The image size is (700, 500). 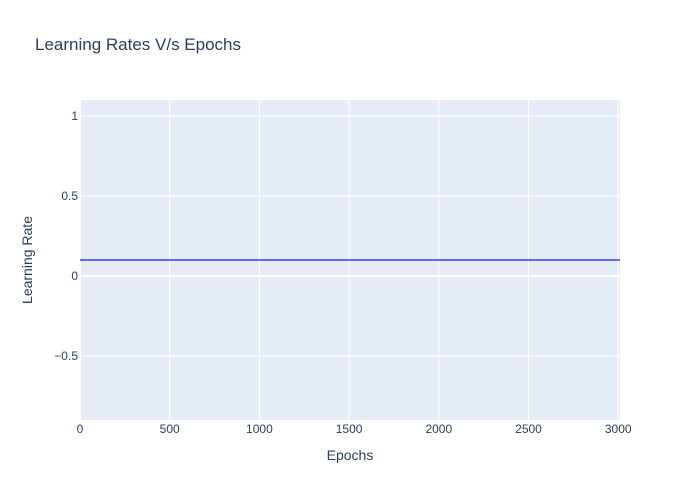 I want to click on y-tick-label: 0.5, so click(x=69, y=196).